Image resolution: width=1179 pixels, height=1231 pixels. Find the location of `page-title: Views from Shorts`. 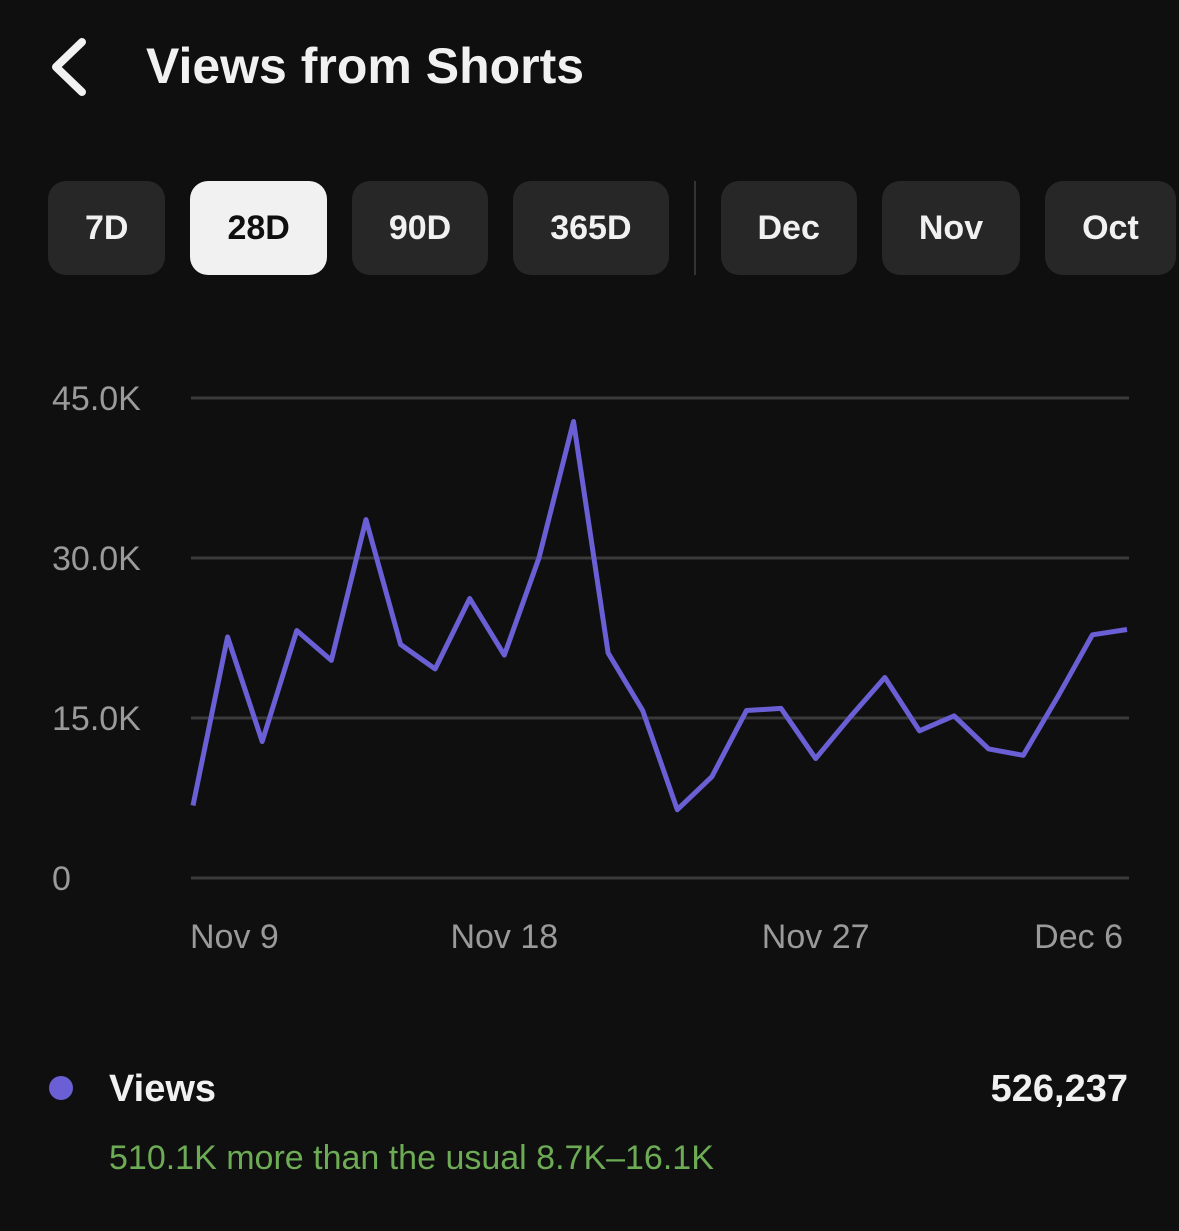

page-title: Views from Shorts is located at coordinates (365, 66).